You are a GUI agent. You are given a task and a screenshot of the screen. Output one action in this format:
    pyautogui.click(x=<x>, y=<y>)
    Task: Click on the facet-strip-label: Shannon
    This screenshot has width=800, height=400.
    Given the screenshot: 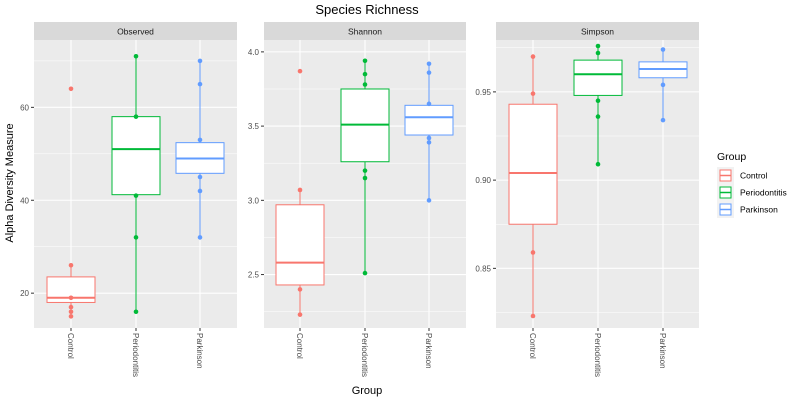 What is the action you would take?
    pyautogui.click(x=365, y=32)
    